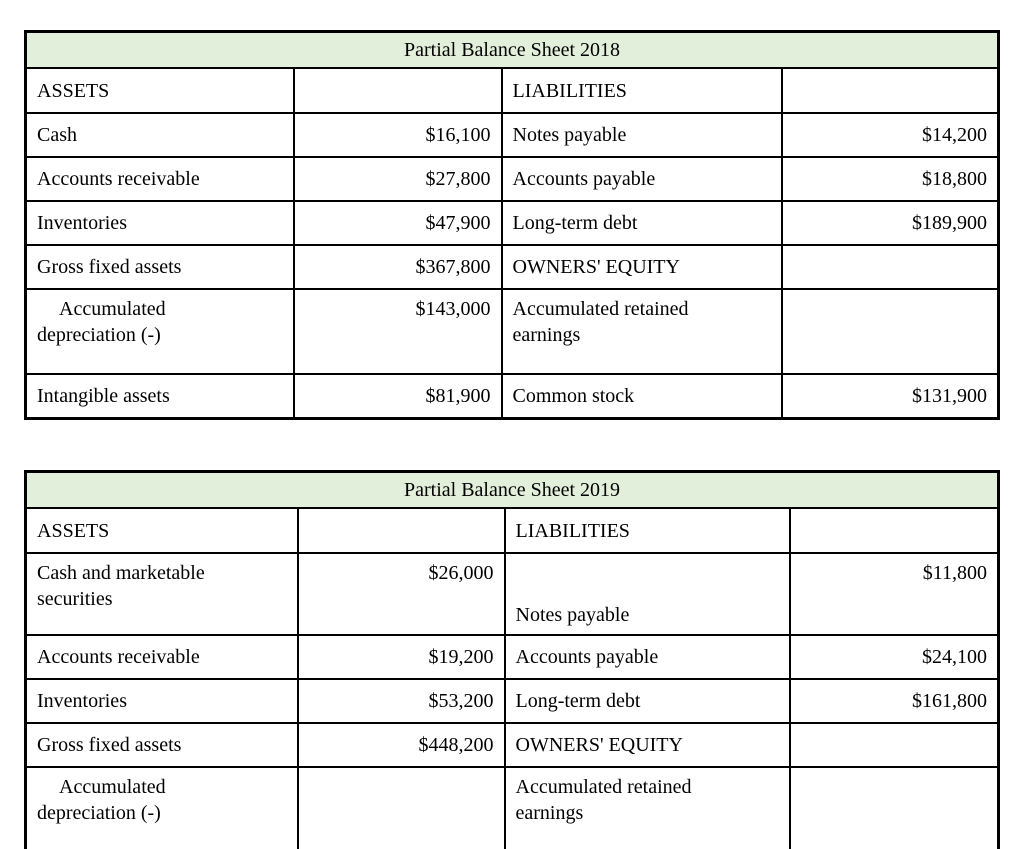 The height and width of the screenshot is (849, 1024). I want to click on table-row: Partial Balance Sheet 2018, so click(512, 49).